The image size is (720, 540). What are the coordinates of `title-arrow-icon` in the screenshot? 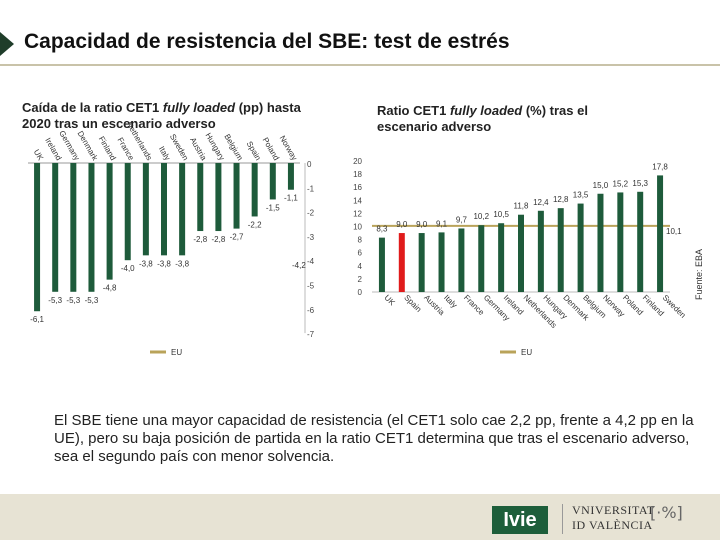 It's located at (7, 44).